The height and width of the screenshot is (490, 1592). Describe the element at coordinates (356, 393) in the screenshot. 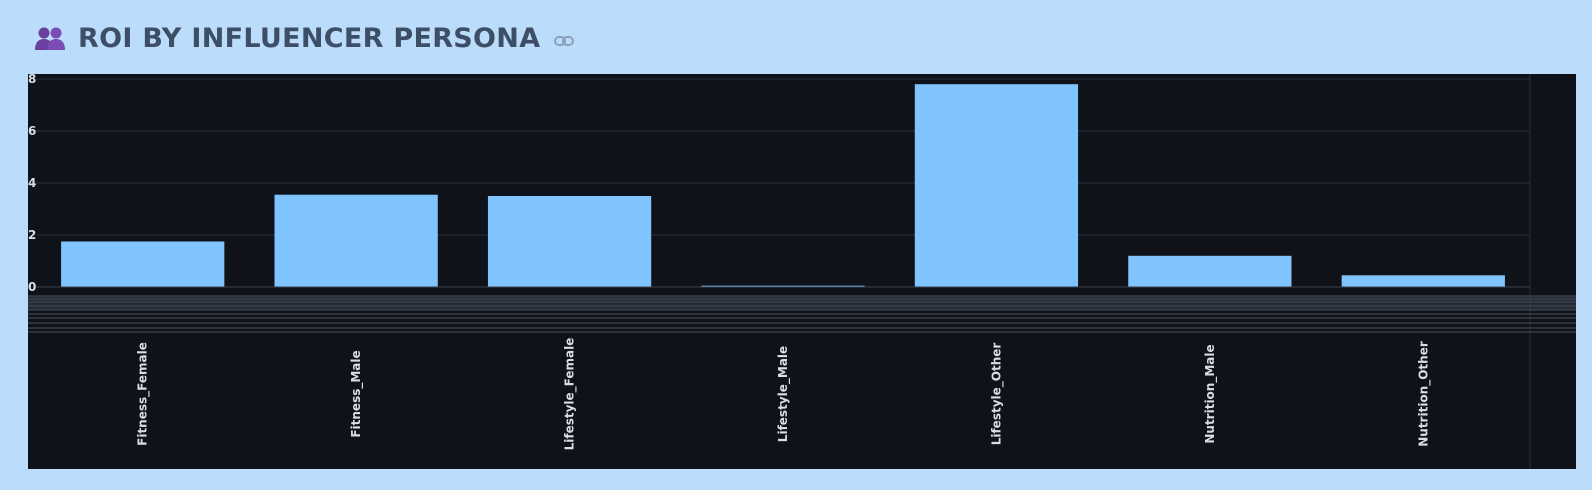

I see `x-tick-label: Fitness_Male` at that location.